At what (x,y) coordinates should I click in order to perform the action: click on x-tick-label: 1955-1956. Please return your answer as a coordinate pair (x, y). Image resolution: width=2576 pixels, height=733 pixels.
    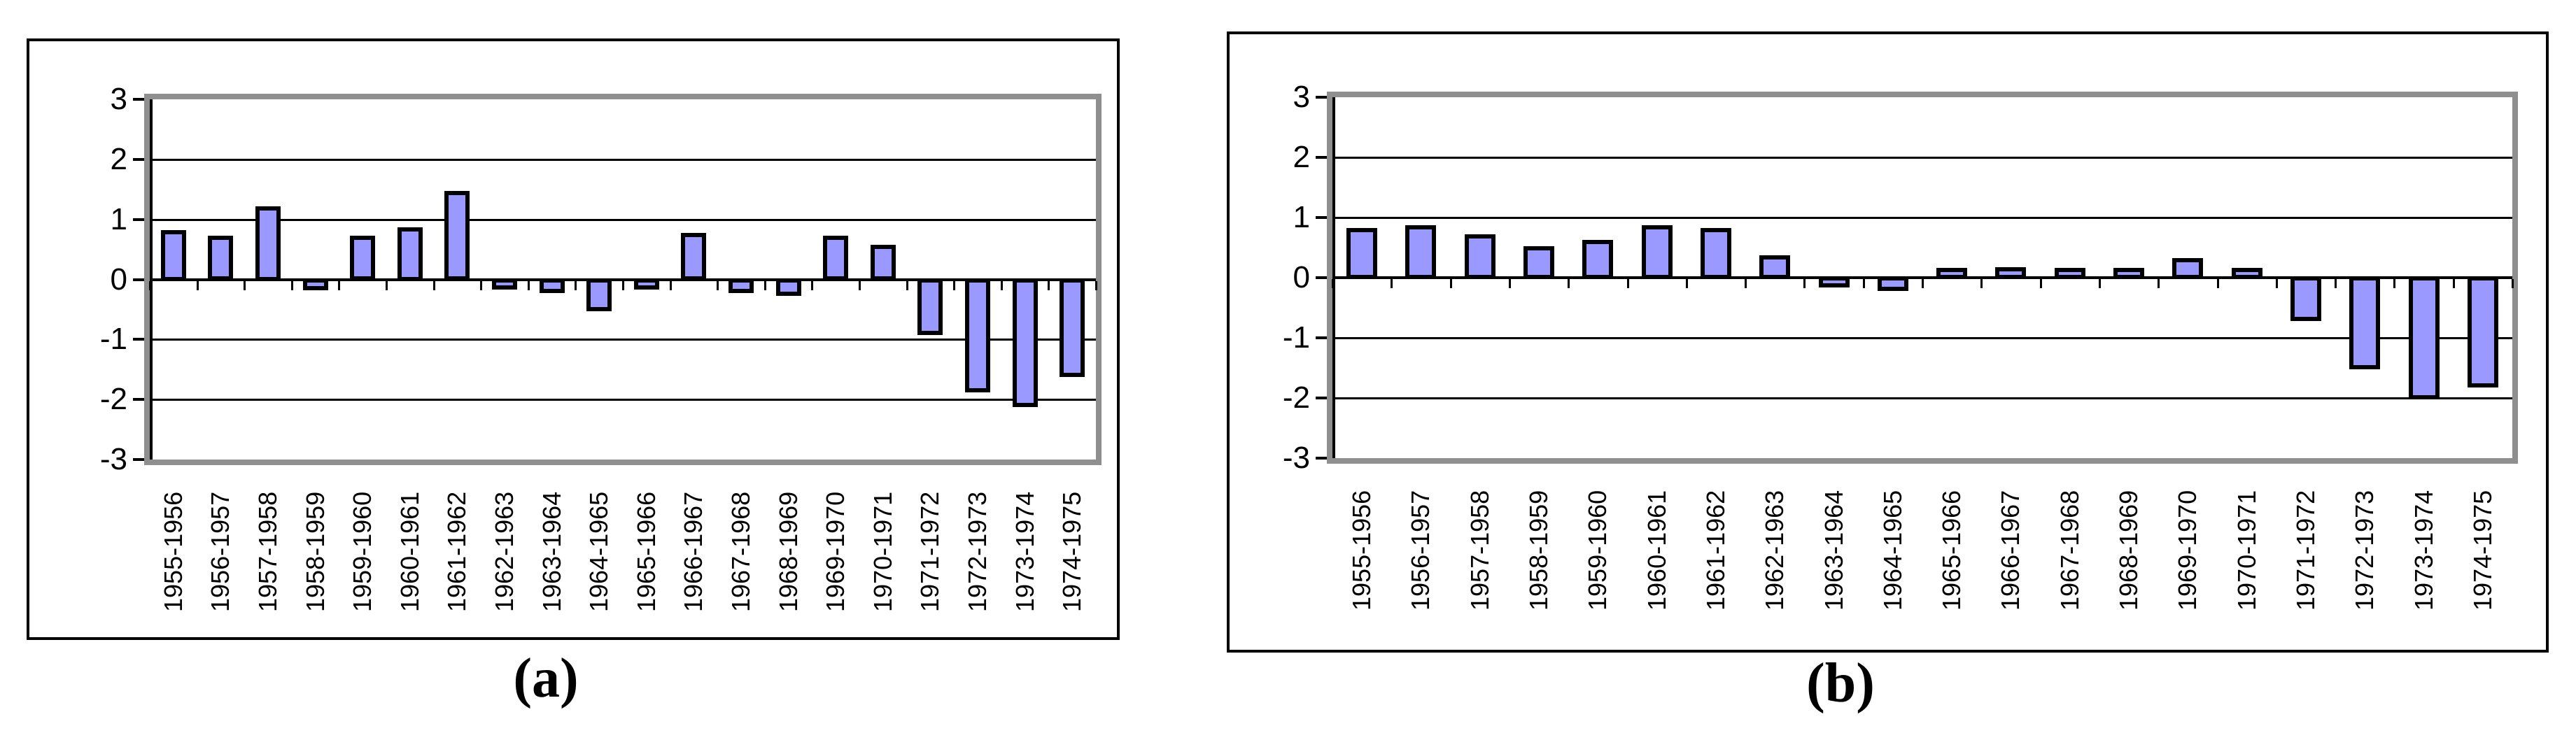
    Looking at the image, I should click on (1361, 550).